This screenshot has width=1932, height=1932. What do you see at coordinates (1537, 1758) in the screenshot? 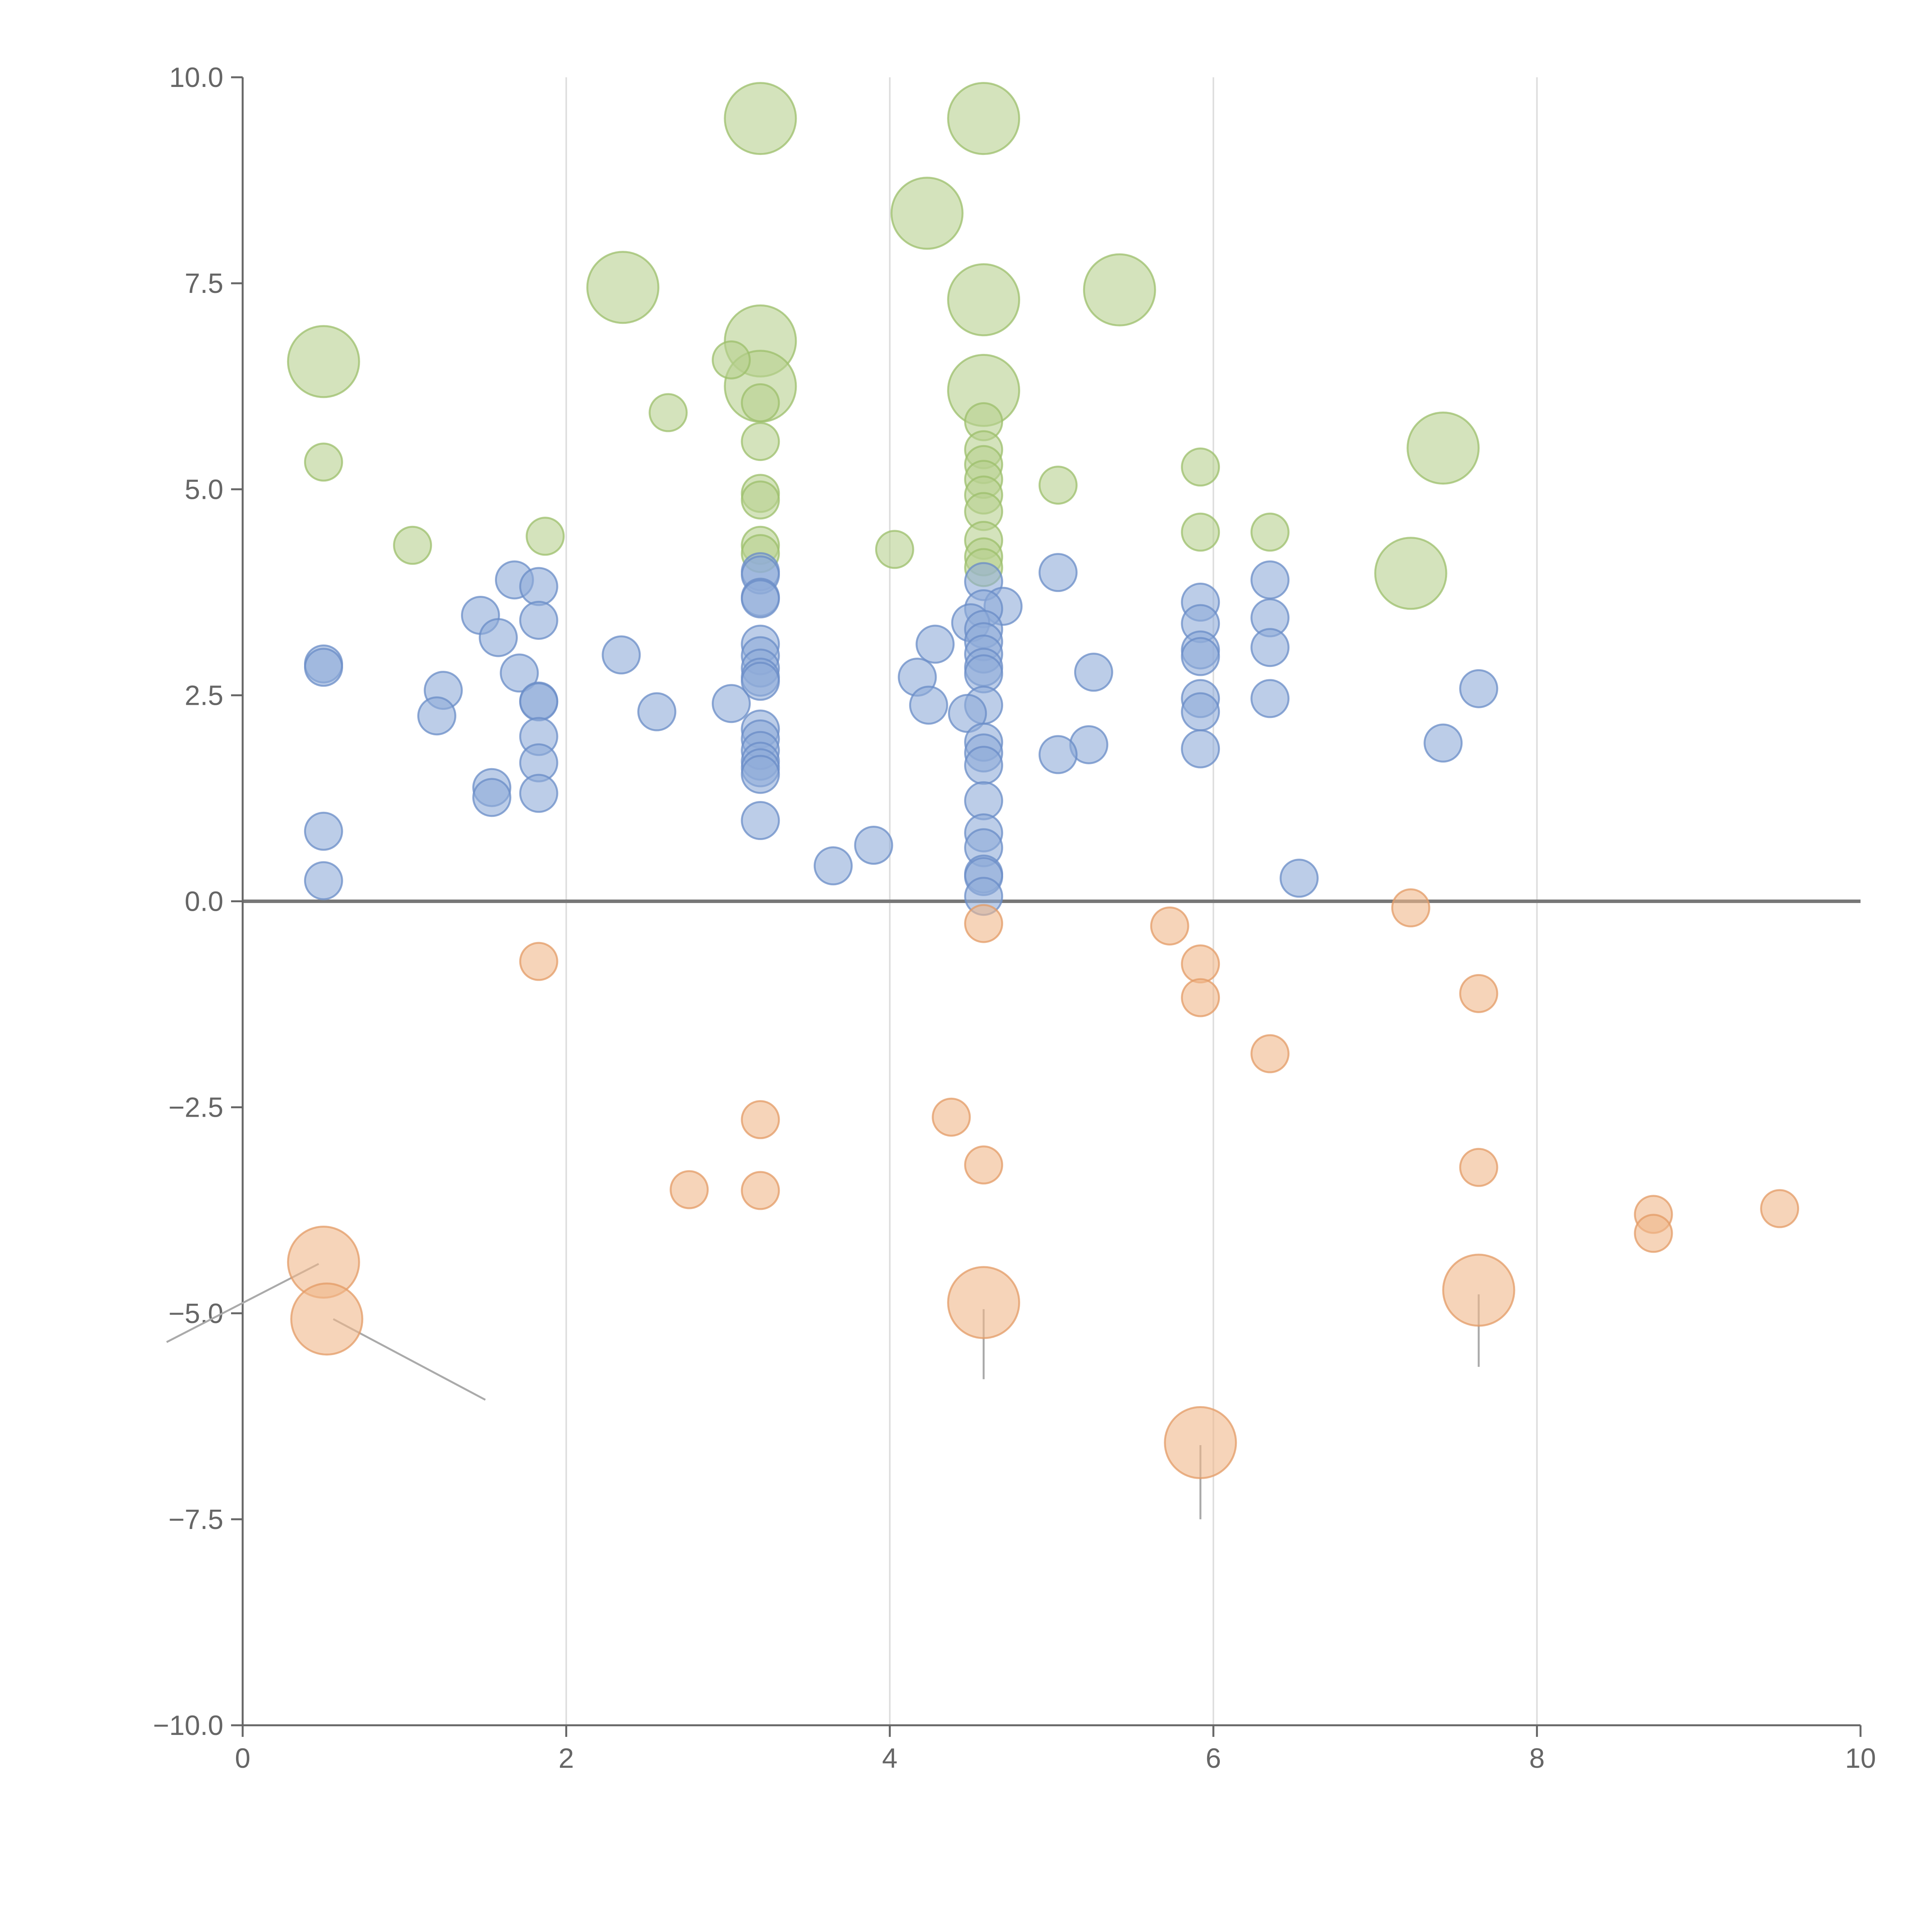
I see `x-tick-label: 8` at bounding box center [1537, 1758].